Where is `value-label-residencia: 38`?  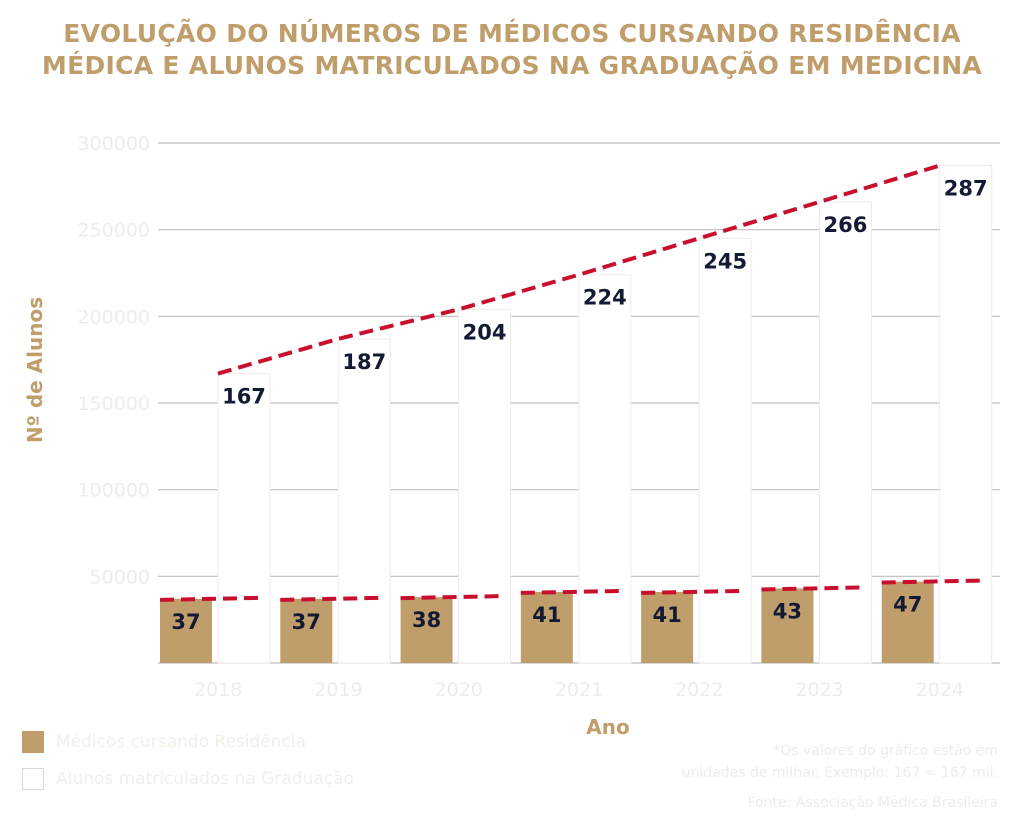 value-label-residencia: 38 is located at coordinates (426, 620).